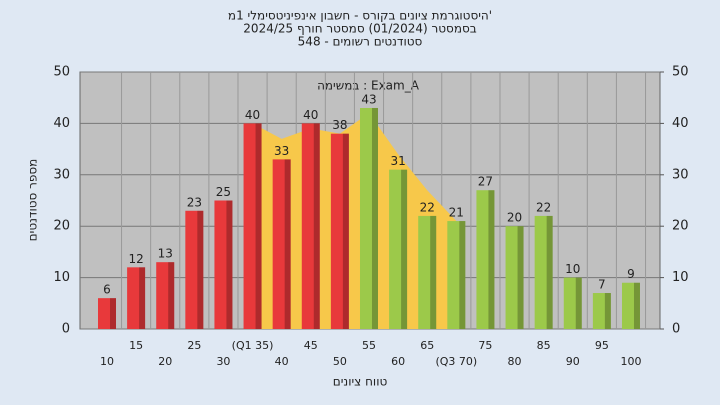  Describe the element at coordinates (135, 259) in the screenshot. I see `data-label: 12` at that location.